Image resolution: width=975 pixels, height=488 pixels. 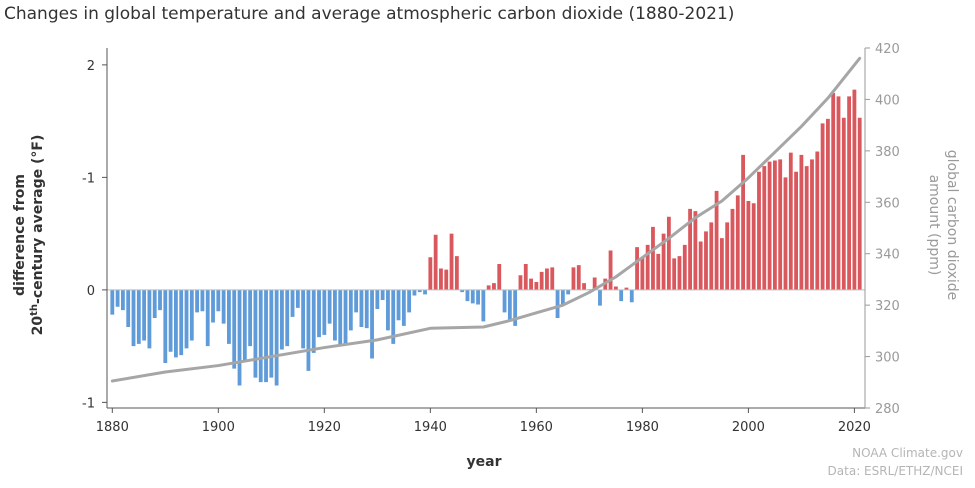 I want to click on bar-1988, so click(x=684, y=267).